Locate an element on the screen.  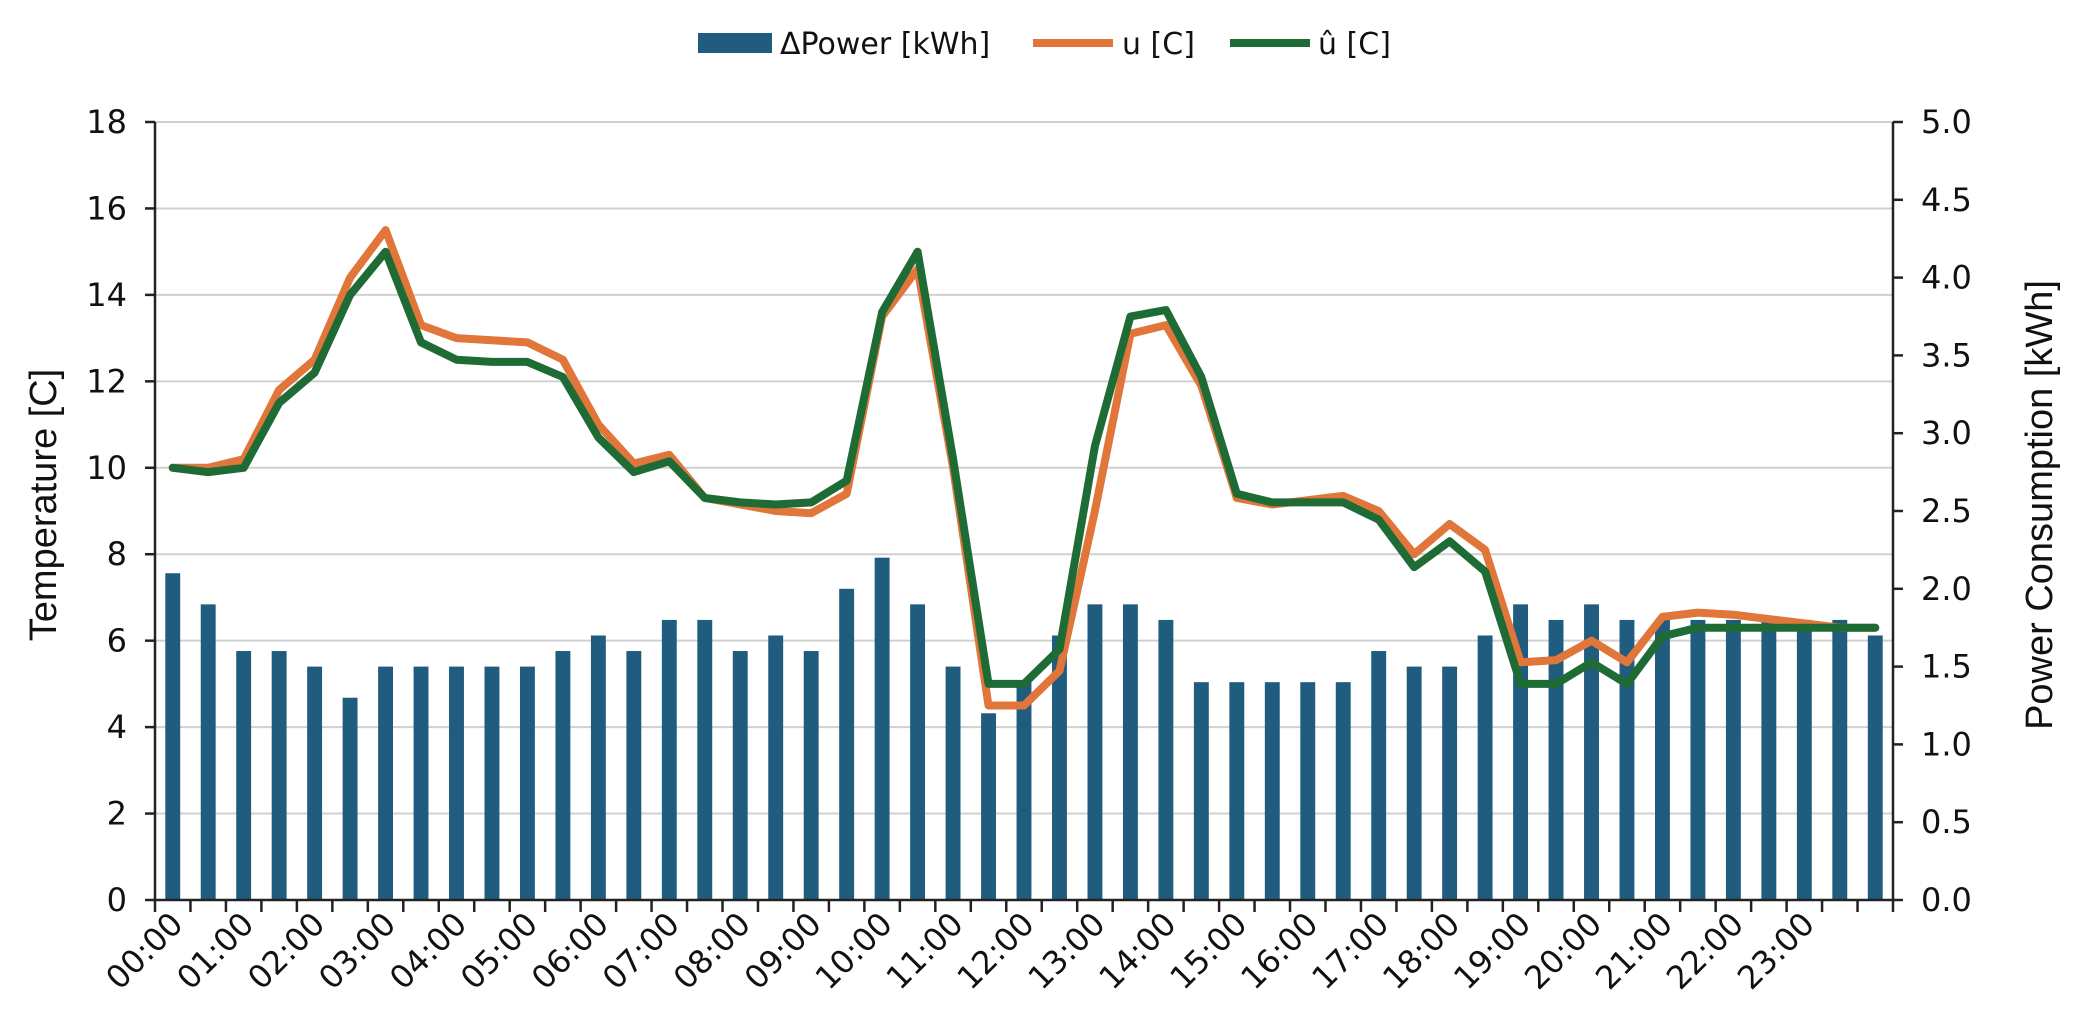
left-axis-title: Temperature [C] is located at coordinates (44, 505).